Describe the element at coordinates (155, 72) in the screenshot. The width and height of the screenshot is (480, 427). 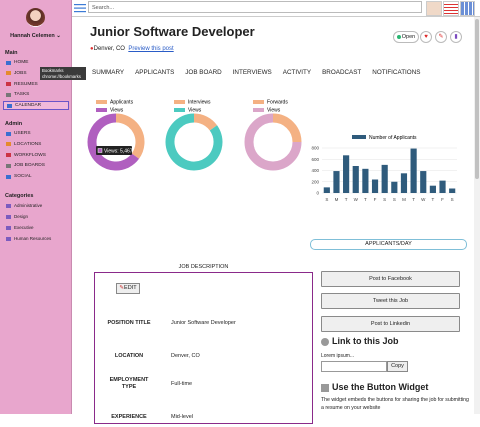
I see `tab: APPLICANTS` at that location.